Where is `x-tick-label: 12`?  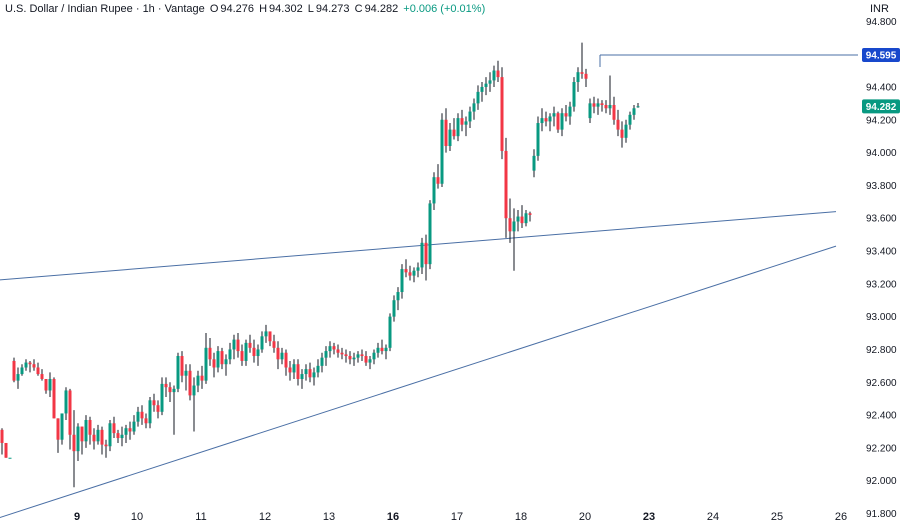 x-tick-label: 12 is located at coordinates (265, 517).